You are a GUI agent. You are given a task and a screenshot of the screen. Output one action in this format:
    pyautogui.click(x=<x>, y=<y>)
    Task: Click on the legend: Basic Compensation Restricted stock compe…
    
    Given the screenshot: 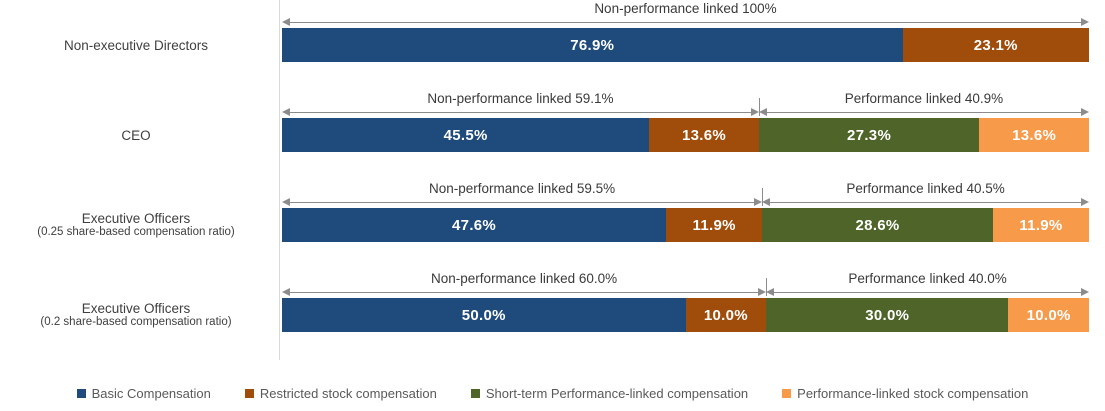 What is the action you would take?
    pyautogui.click(x=552, y=393)
    